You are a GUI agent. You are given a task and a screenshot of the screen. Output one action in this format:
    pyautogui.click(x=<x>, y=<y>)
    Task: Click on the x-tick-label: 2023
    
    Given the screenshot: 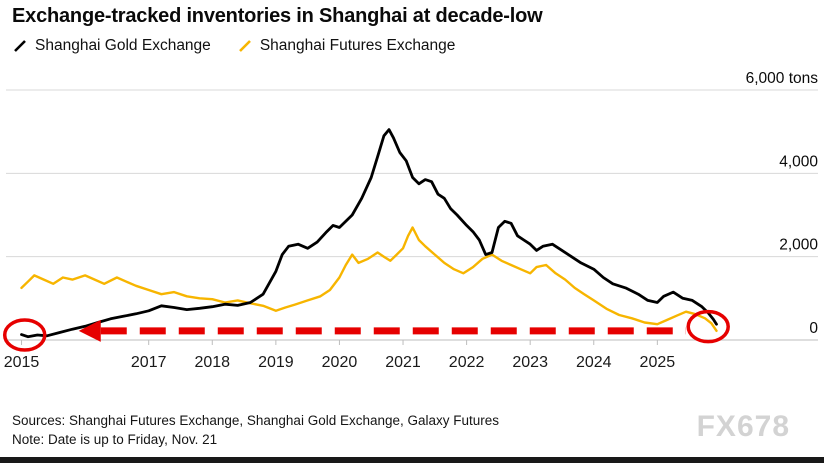 What is the action you would take?
    pyautogui.click(x=530, y=362)
    